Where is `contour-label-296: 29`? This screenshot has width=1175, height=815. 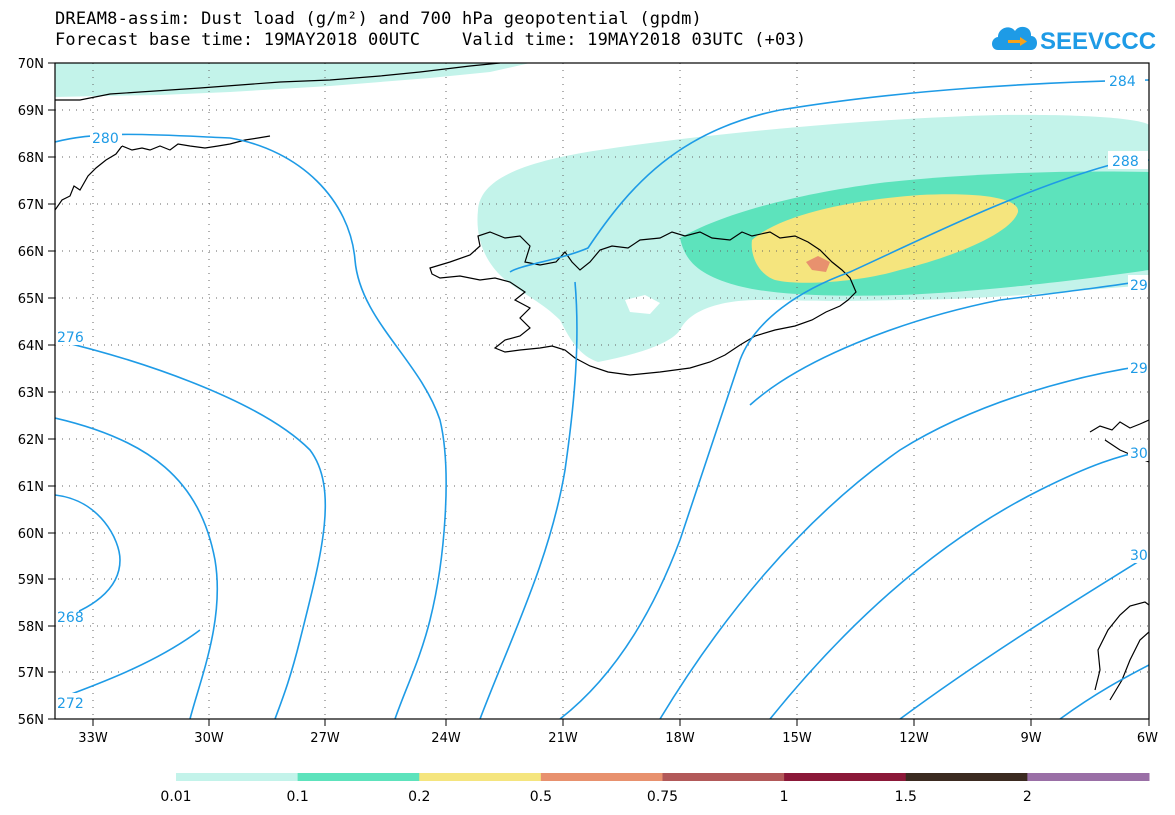 contour-label-296: 29 is located at coordinates (1139, 369).